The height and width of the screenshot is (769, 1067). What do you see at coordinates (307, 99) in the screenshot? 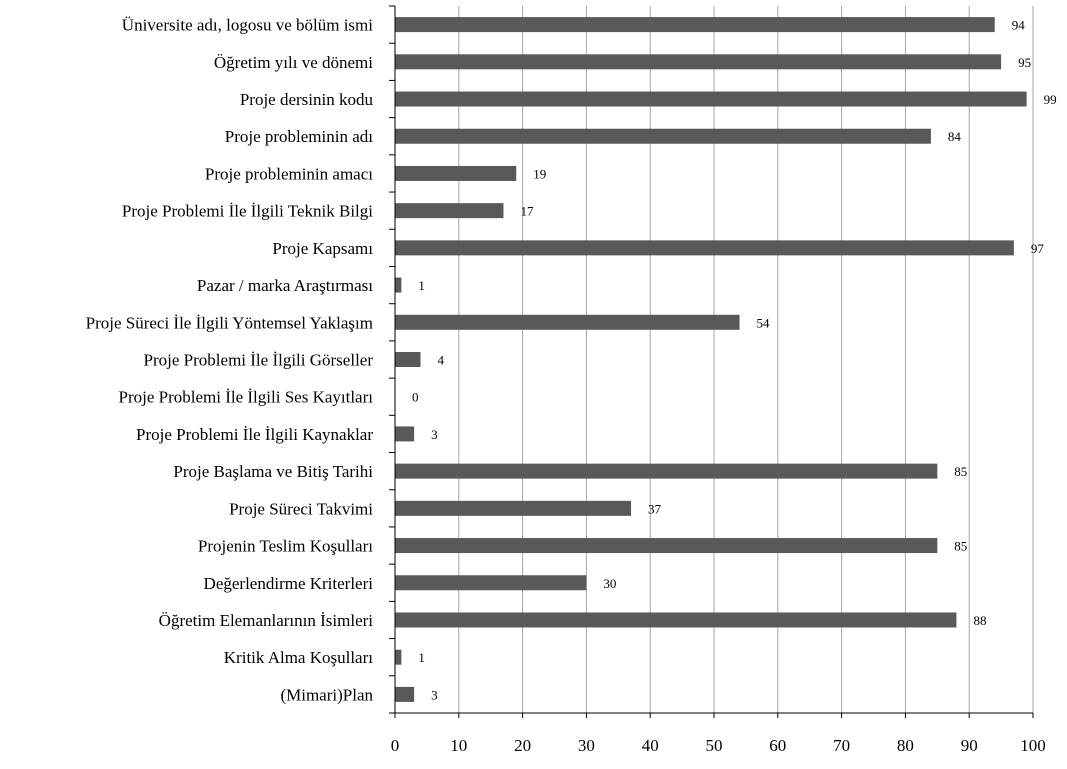
I see `category-label: Proje dersinin kodu` at bounding box center [307, 99].